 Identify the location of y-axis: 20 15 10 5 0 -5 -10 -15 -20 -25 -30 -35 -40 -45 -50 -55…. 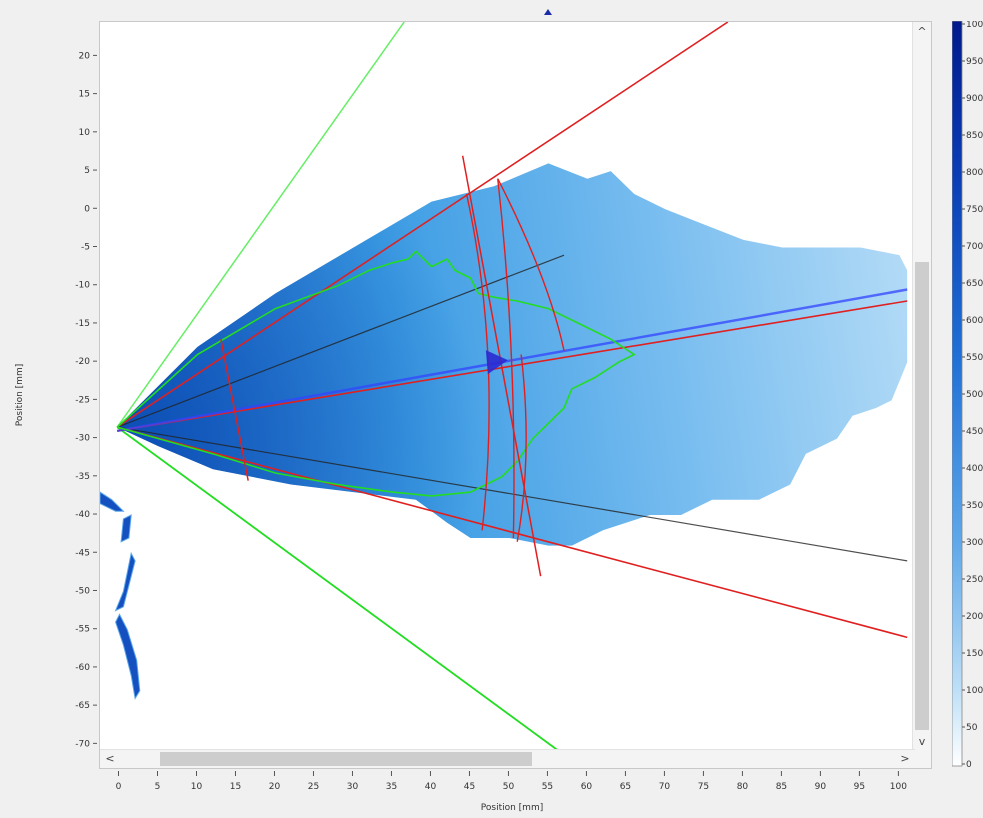
(56, 400).